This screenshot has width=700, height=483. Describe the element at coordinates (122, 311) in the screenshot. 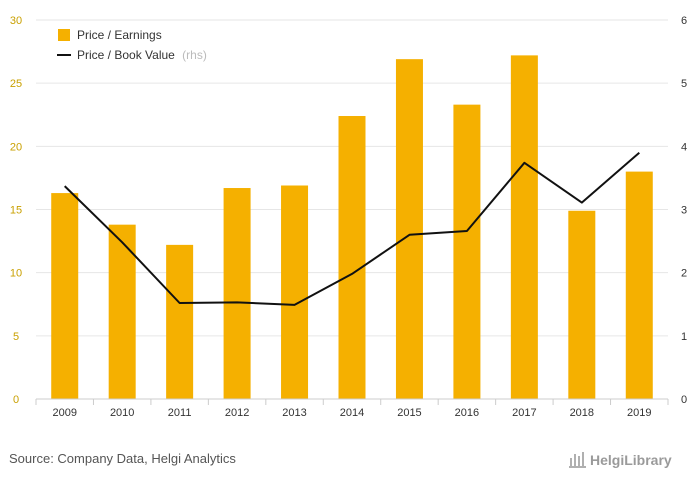

I see `bar-2010` at that location.